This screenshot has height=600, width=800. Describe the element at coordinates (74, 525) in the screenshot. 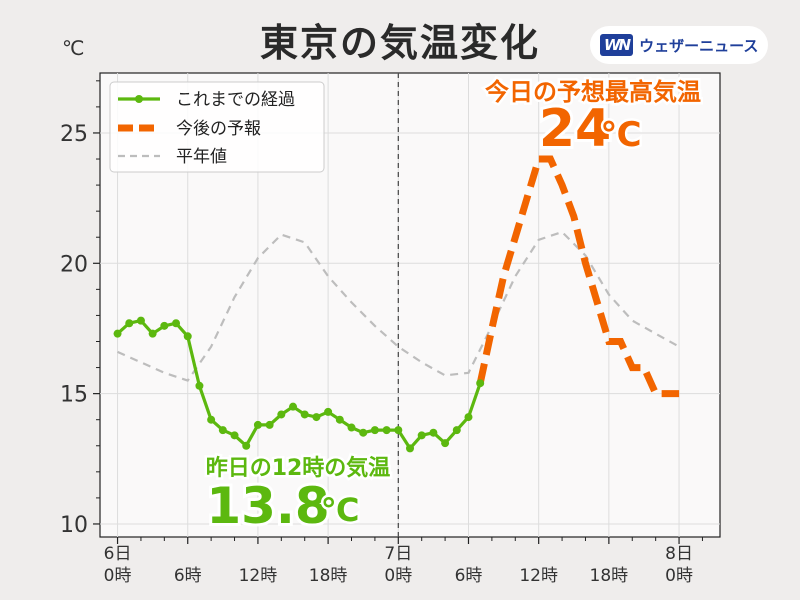

I see `y-tick-label: 10` at that location.